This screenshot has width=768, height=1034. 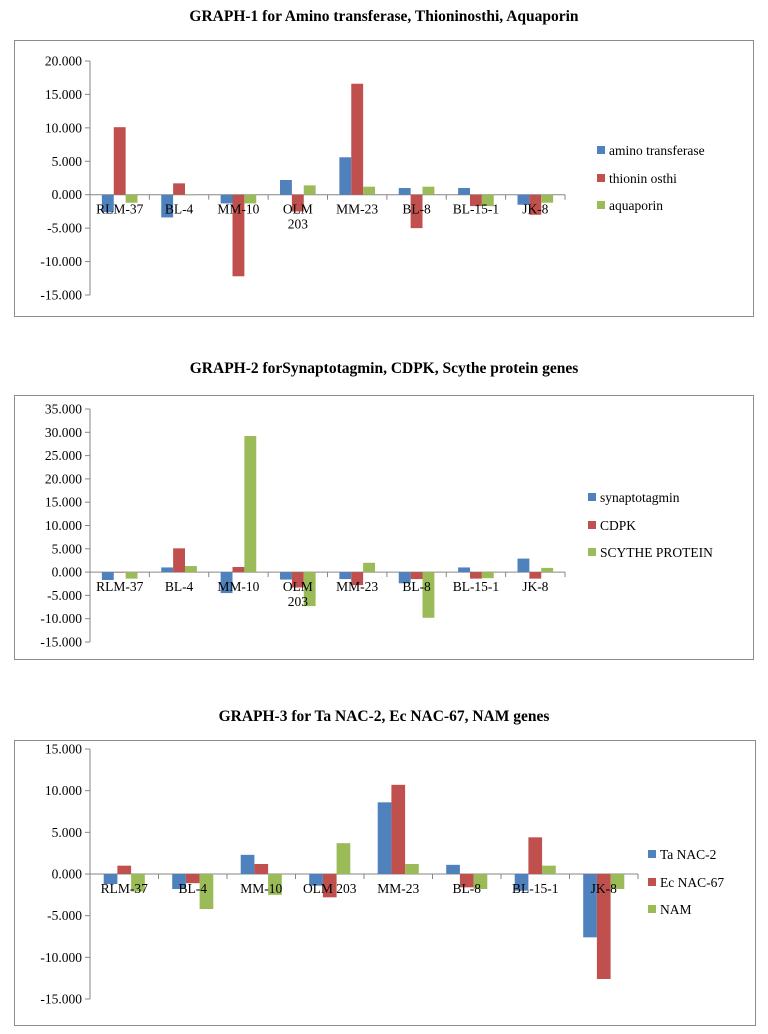 What do you see at coordinates (476, 586) in the screenshot?
I see `x-tick-label: BL-15-1` at bounding box center [476, 586].